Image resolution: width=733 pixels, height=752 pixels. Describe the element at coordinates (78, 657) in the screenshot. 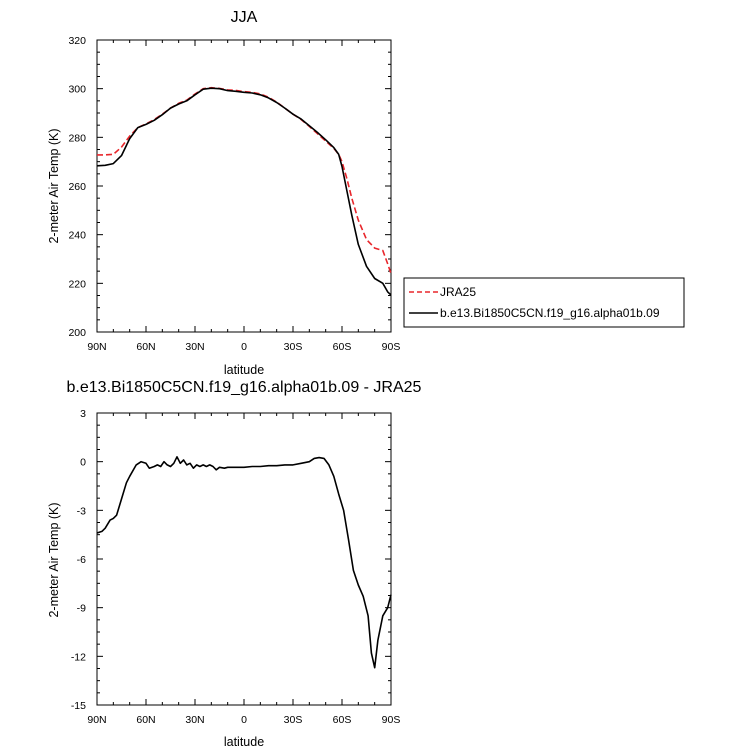

I see `y-tick-label: -12` at that location.